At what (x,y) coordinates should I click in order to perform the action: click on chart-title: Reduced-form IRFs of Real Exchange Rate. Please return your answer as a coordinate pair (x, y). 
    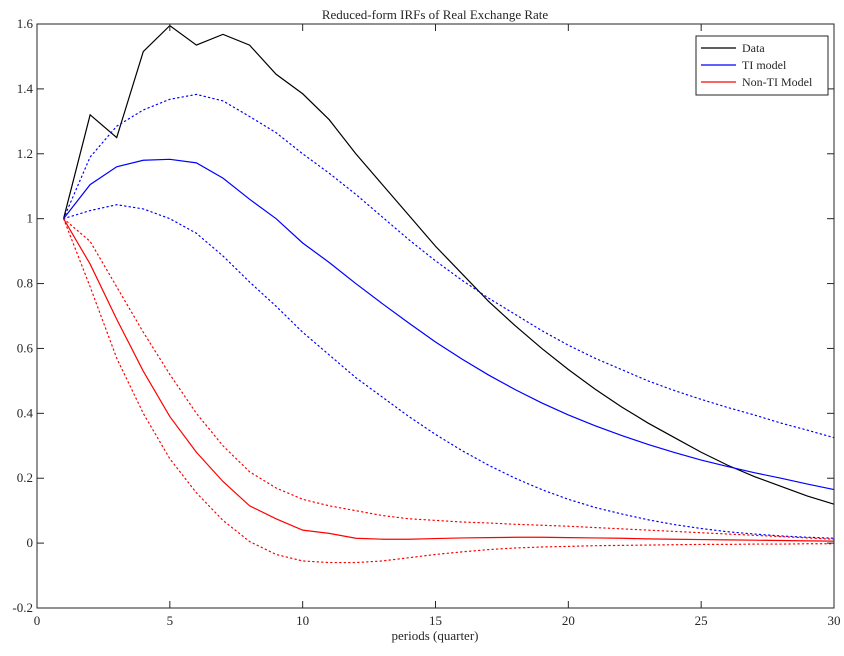
    Looking at the image, I should click on (435, 14).